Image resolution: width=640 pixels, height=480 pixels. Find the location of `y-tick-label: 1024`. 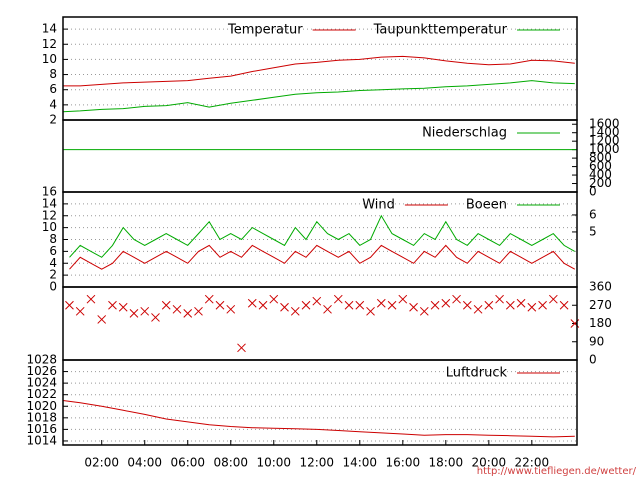

y-tick-label: 1024 is located at coordinates (41, 383).